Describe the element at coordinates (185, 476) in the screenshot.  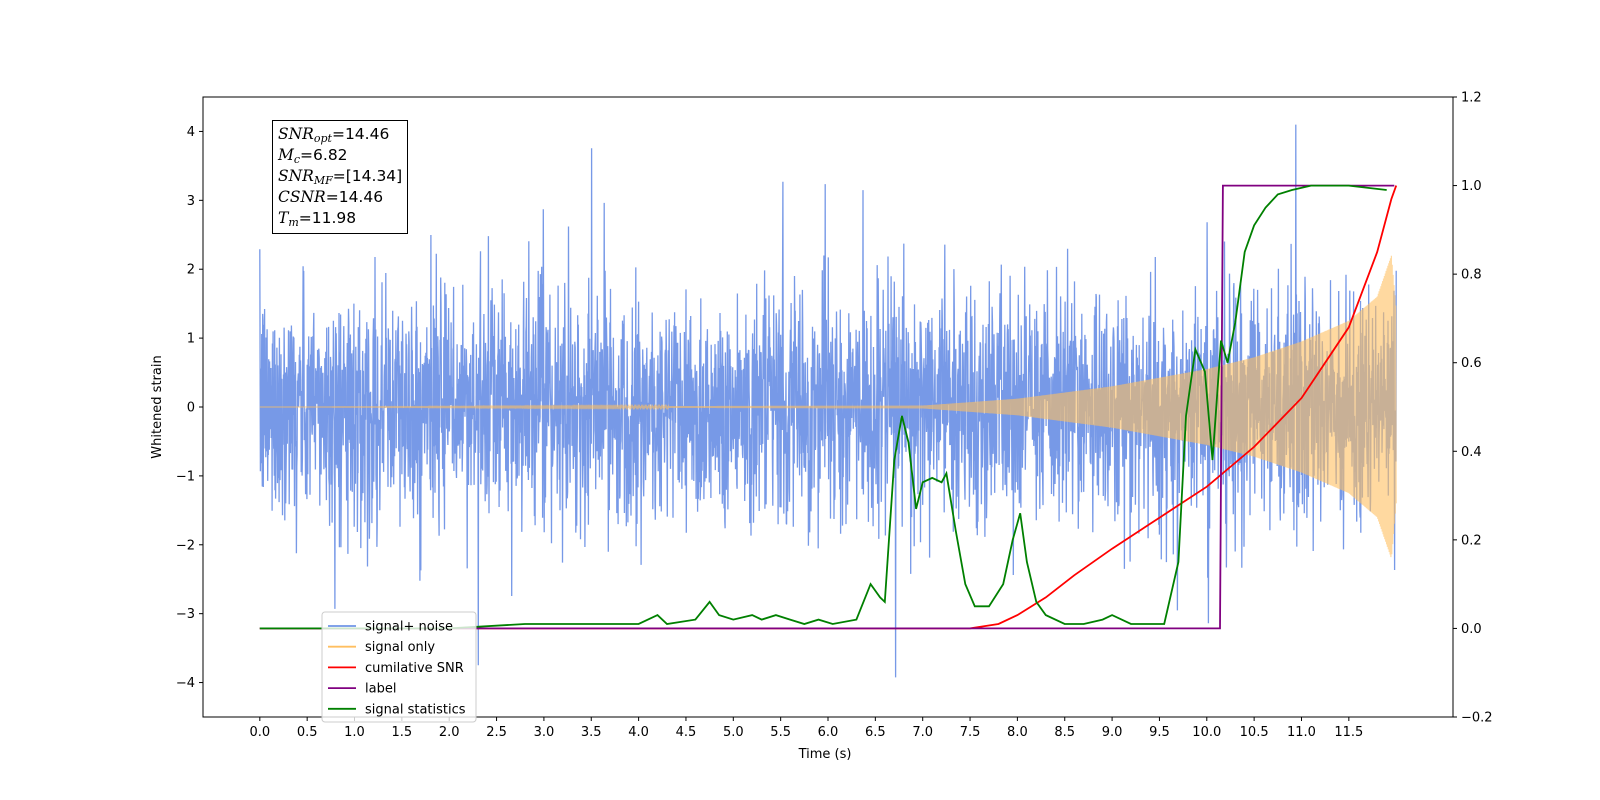
I see `y-tick-label: −1` at that location.